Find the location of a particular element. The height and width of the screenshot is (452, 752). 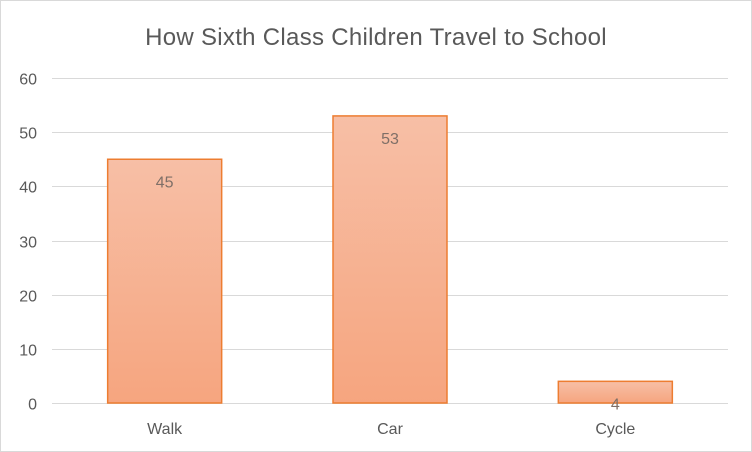

y-tick-label: 30 is located at coordinates (28, 243).